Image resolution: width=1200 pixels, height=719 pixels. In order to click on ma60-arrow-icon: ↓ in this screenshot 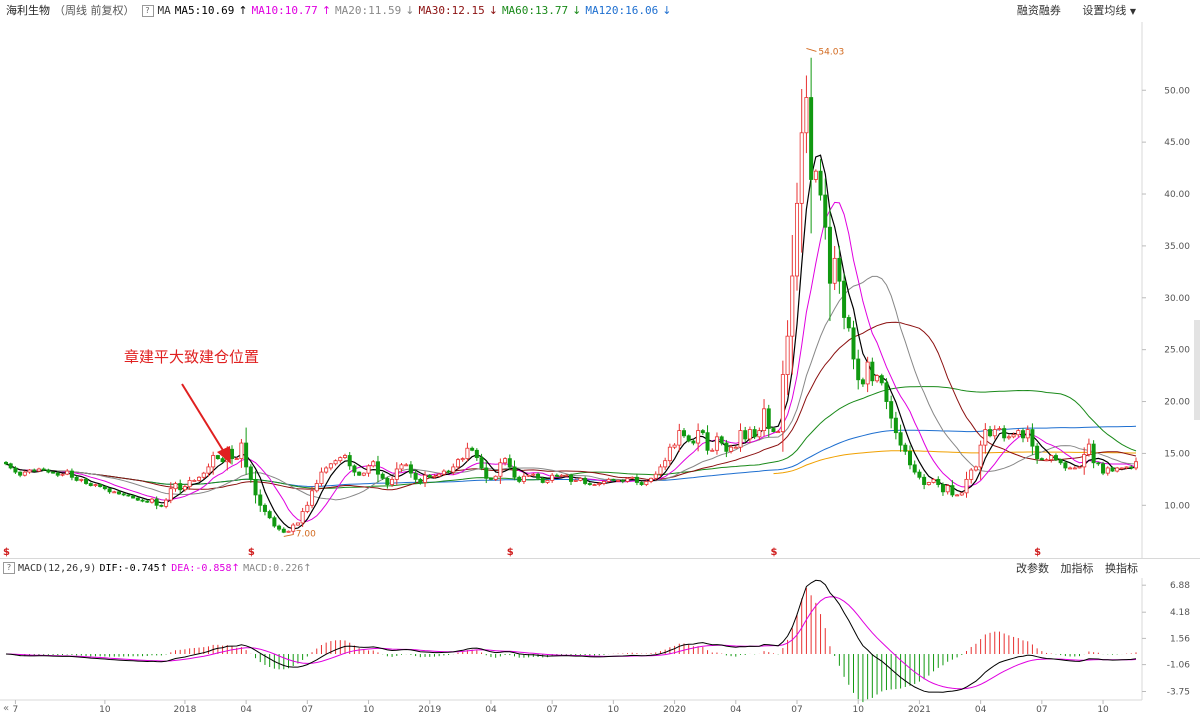, I will do `click(577, 10)`.